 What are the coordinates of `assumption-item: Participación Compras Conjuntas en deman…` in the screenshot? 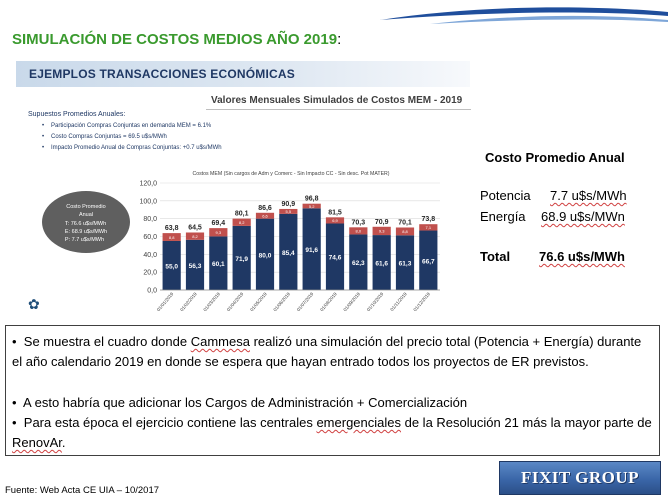 It's located at (160, 126).